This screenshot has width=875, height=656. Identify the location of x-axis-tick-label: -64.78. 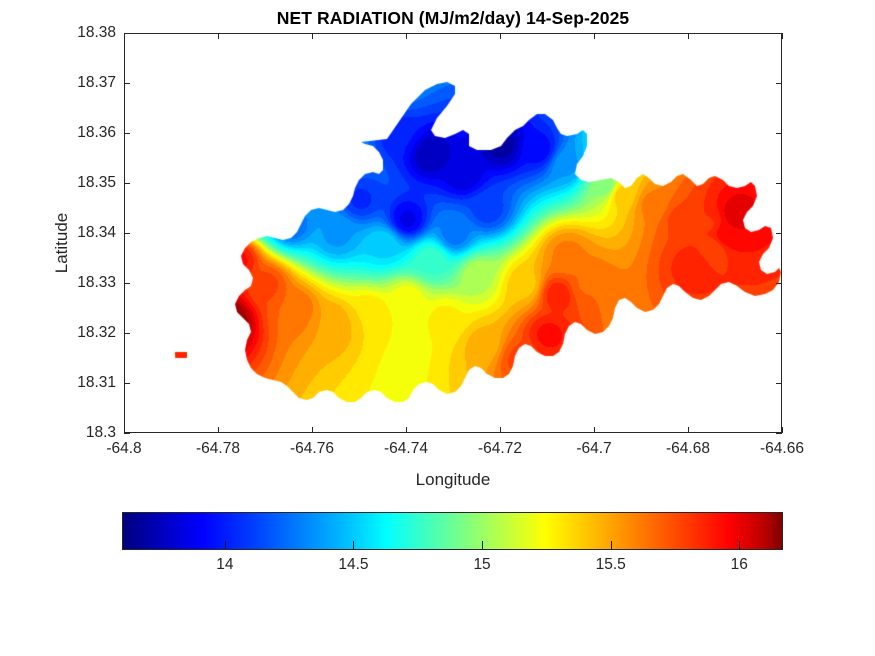
(218, 448).